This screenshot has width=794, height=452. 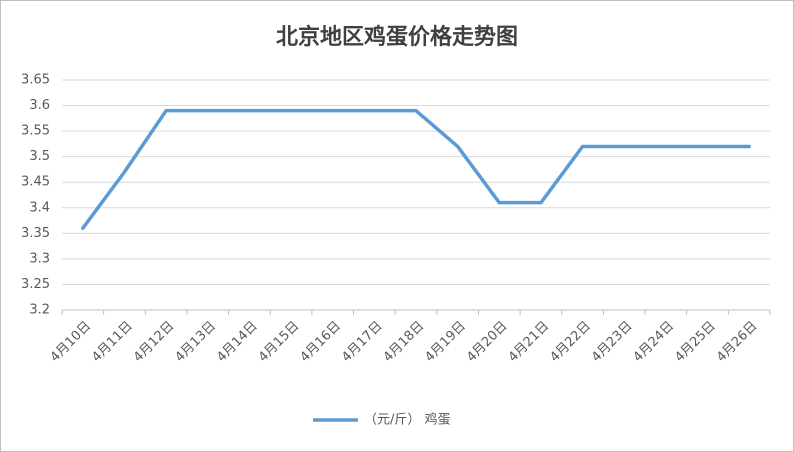 What do you see at coordinates (35, 233) in the screenshot?
I see `y-tick-label: 3.35` at bounding box center [35, 233].